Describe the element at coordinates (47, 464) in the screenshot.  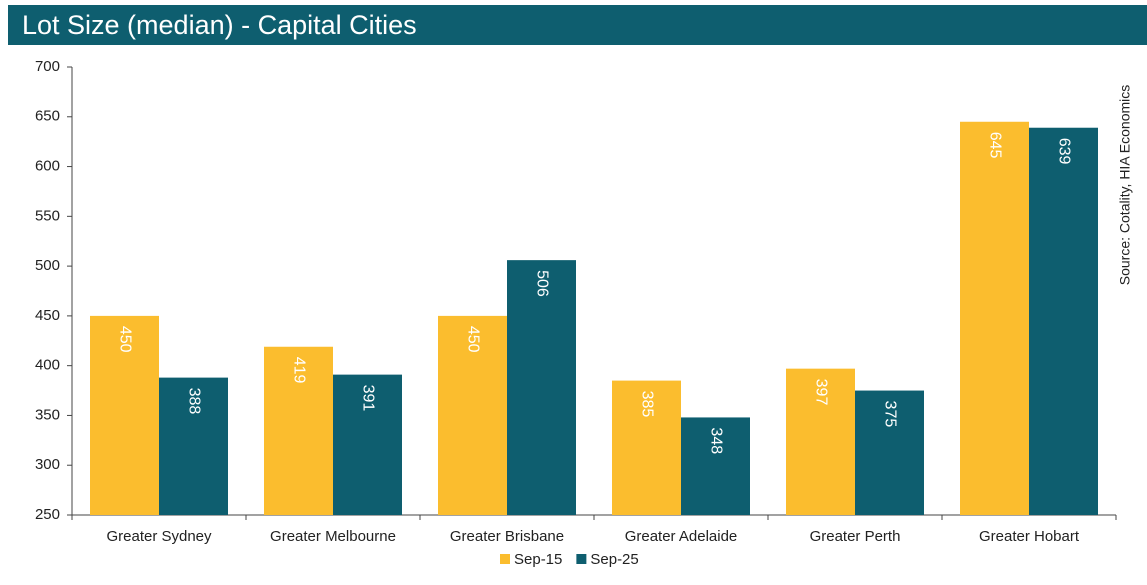
I see `y-tick-label: 300` at that location.